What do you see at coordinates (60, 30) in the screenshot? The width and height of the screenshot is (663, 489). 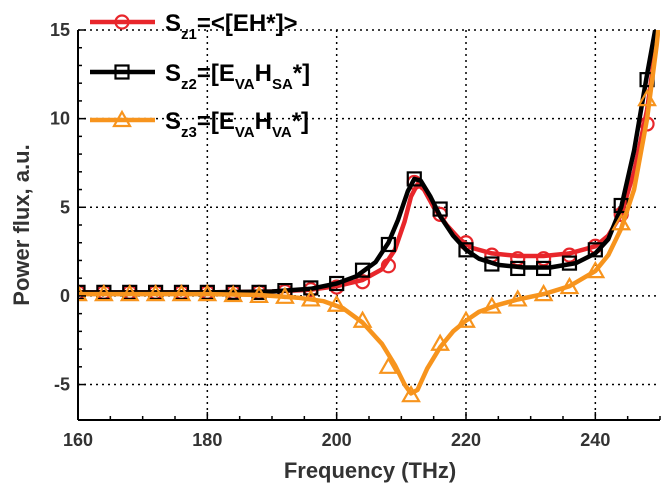 I see `y-tick-label-4: 15` at bounding box center [60, 30].